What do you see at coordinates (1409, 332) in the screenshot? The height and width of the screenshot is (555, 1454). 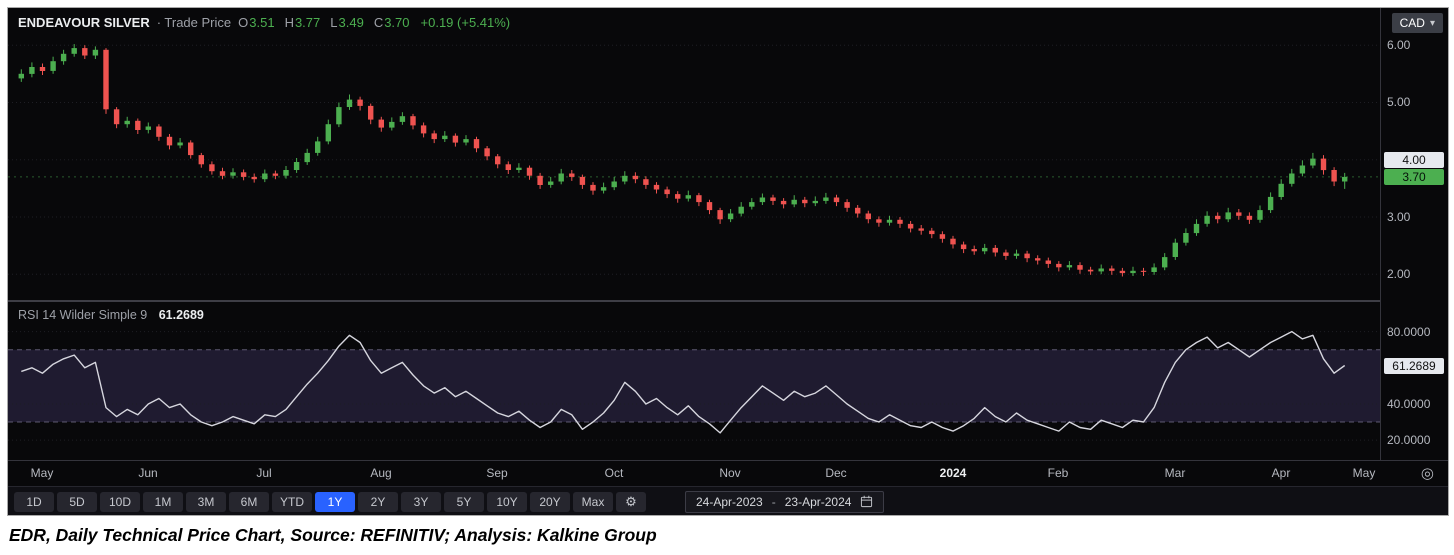 I see `rsi-axis-label: 80.0000` at bounding box center [1409, 332].